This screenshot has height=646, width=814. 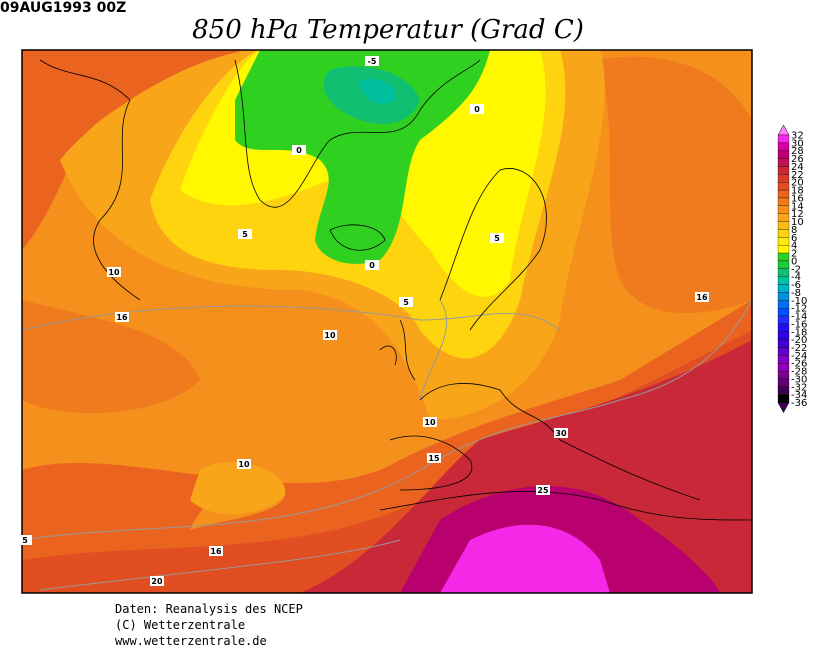 I want to click on colorbar-label: 6, so click(x=794, y=238).